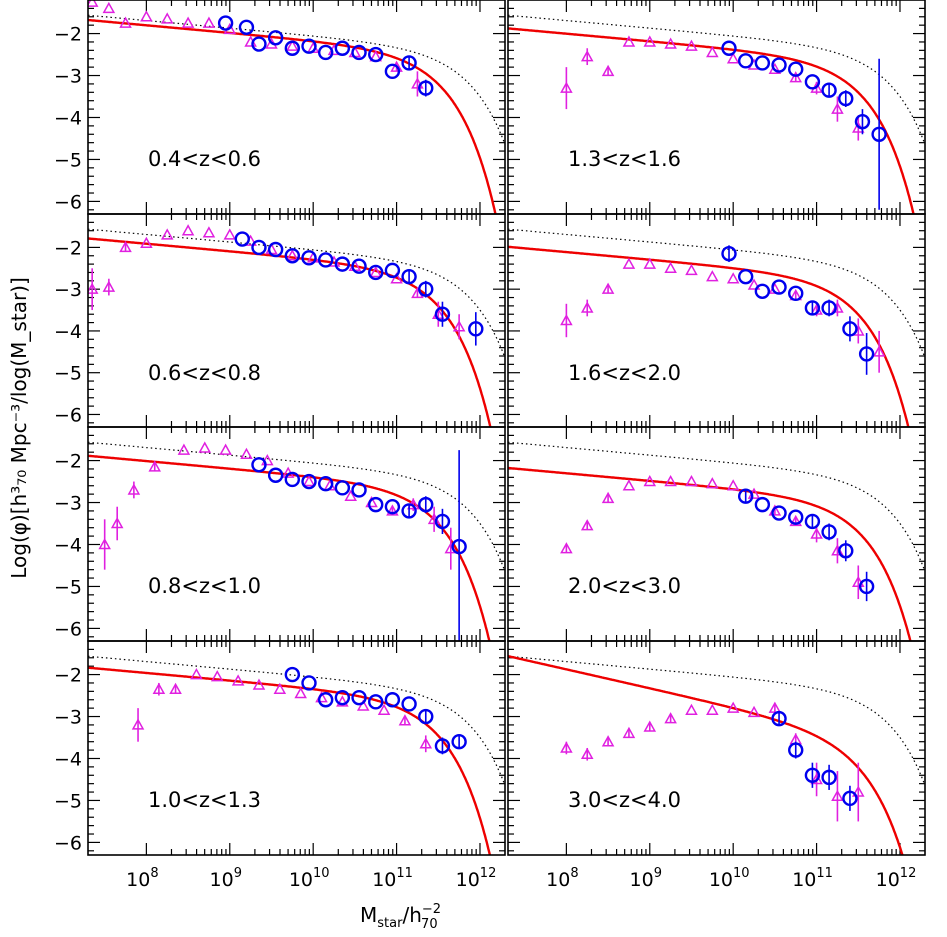 The height and width of the screenshot is (937, 947). What do you see at coordinates (68, 415) in the screenshot?
I see `y-tick-label: −6` at bounding box center [68, 415].